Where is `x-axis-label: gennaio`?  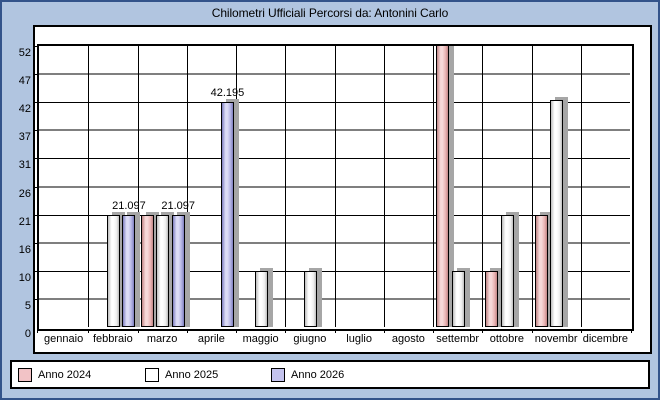
x-axis-label: gennaio is located at coordinates (64, 339).